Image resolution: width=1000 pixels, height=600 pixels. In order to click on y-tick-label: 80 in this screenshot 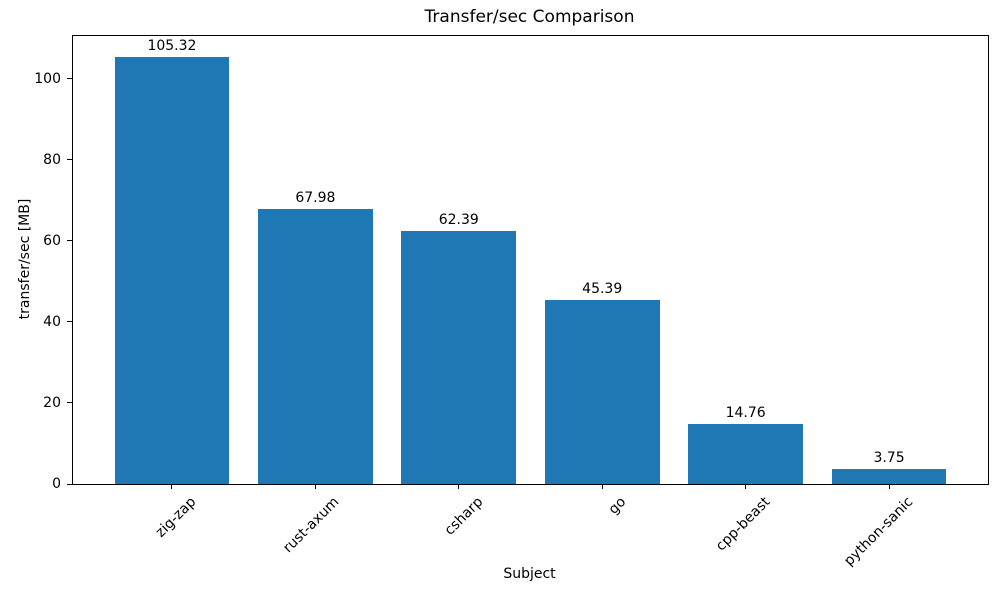, I will do `click(52, 159)`.